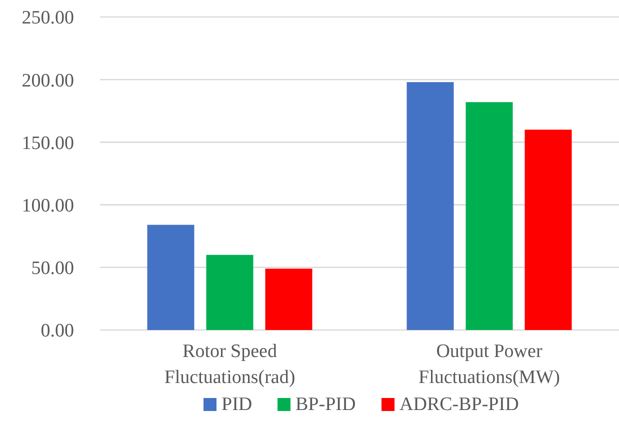 This screenshot has width=619, height=430. I want to click on y-tick-label: 100.00, so click(48, 205).